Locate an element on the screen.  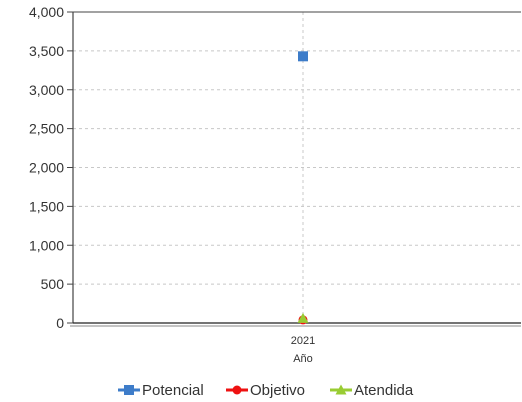
y-tick-label: 2,000 is located at coordinates (46, 168).